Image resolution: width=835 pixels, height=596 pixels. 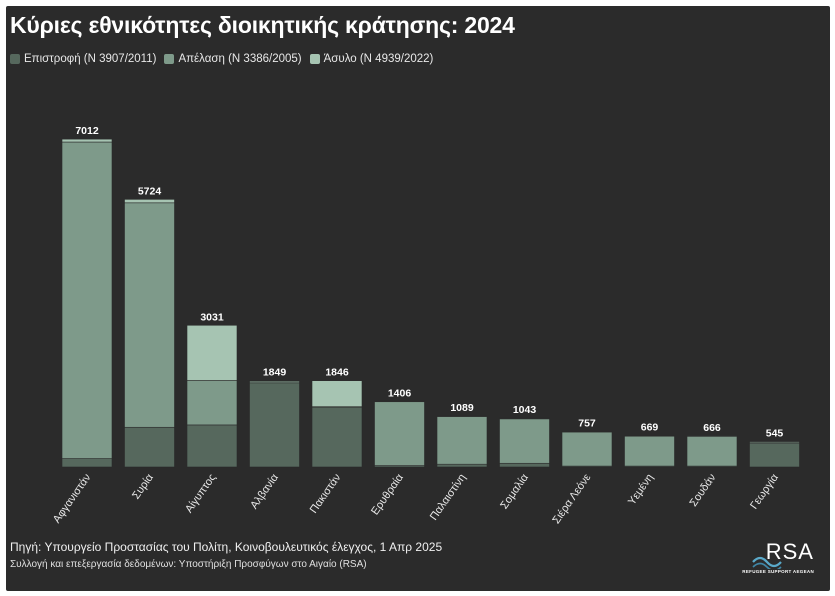 What do you see at coordinates (337, 373) in the screenshot?
I see `data-label: 1846` at bounding box center [337, 373].